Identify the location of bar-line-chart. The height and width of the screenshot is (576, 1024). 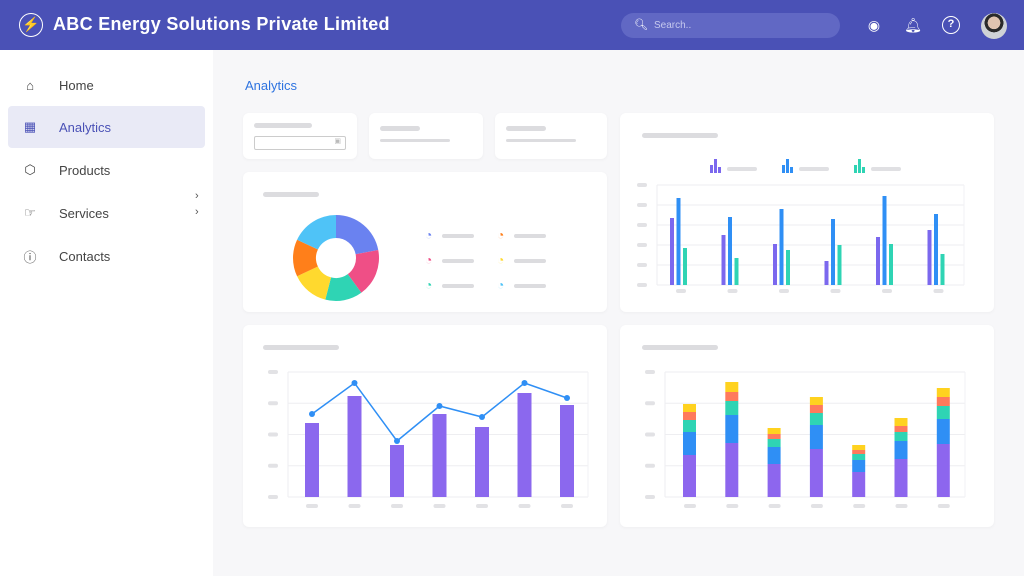
(428, 439).